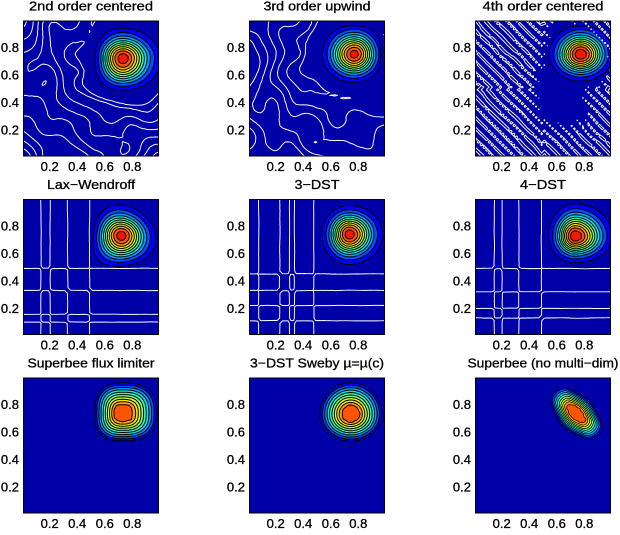 The width and height of the screenshot is (620, 535). What do you see at coordinates (543, 7) in the screenshot?
I see `svg-text: 4th order centered` at bounding box center [543, 7].